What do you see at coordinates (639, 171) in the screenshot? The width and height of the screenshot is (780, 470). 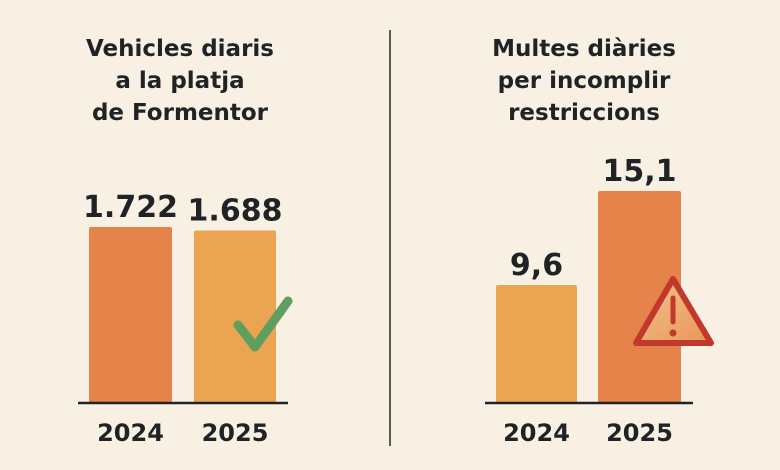 I see `data-label: 15,1` at bounding box center [639, 171].